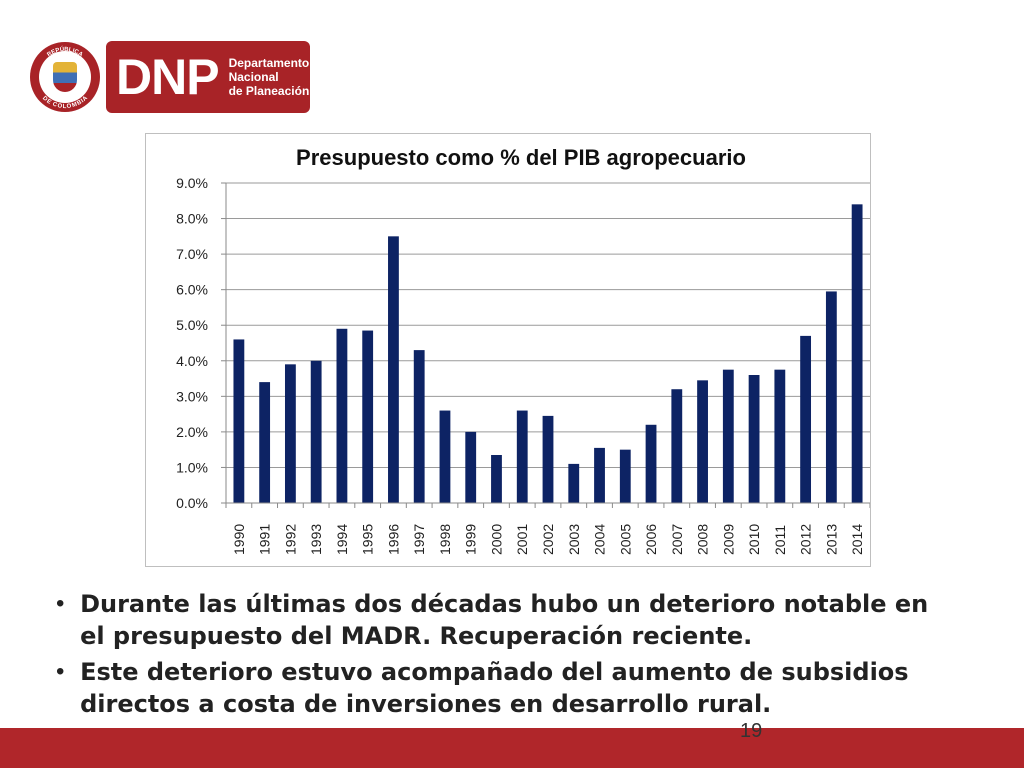  What do you see at coordinates (65, 52) in the screenshot?
I see `svg-text: REPÚBLICA` at bounding box center [65, 52].